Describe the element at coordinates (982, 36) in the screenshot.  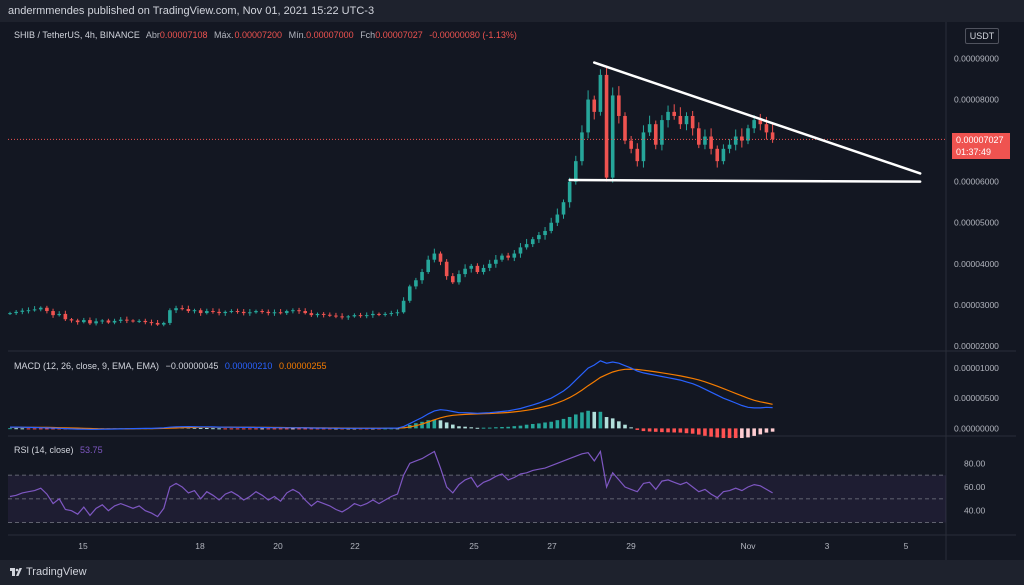
I see `currency-button: USDT` at that location.